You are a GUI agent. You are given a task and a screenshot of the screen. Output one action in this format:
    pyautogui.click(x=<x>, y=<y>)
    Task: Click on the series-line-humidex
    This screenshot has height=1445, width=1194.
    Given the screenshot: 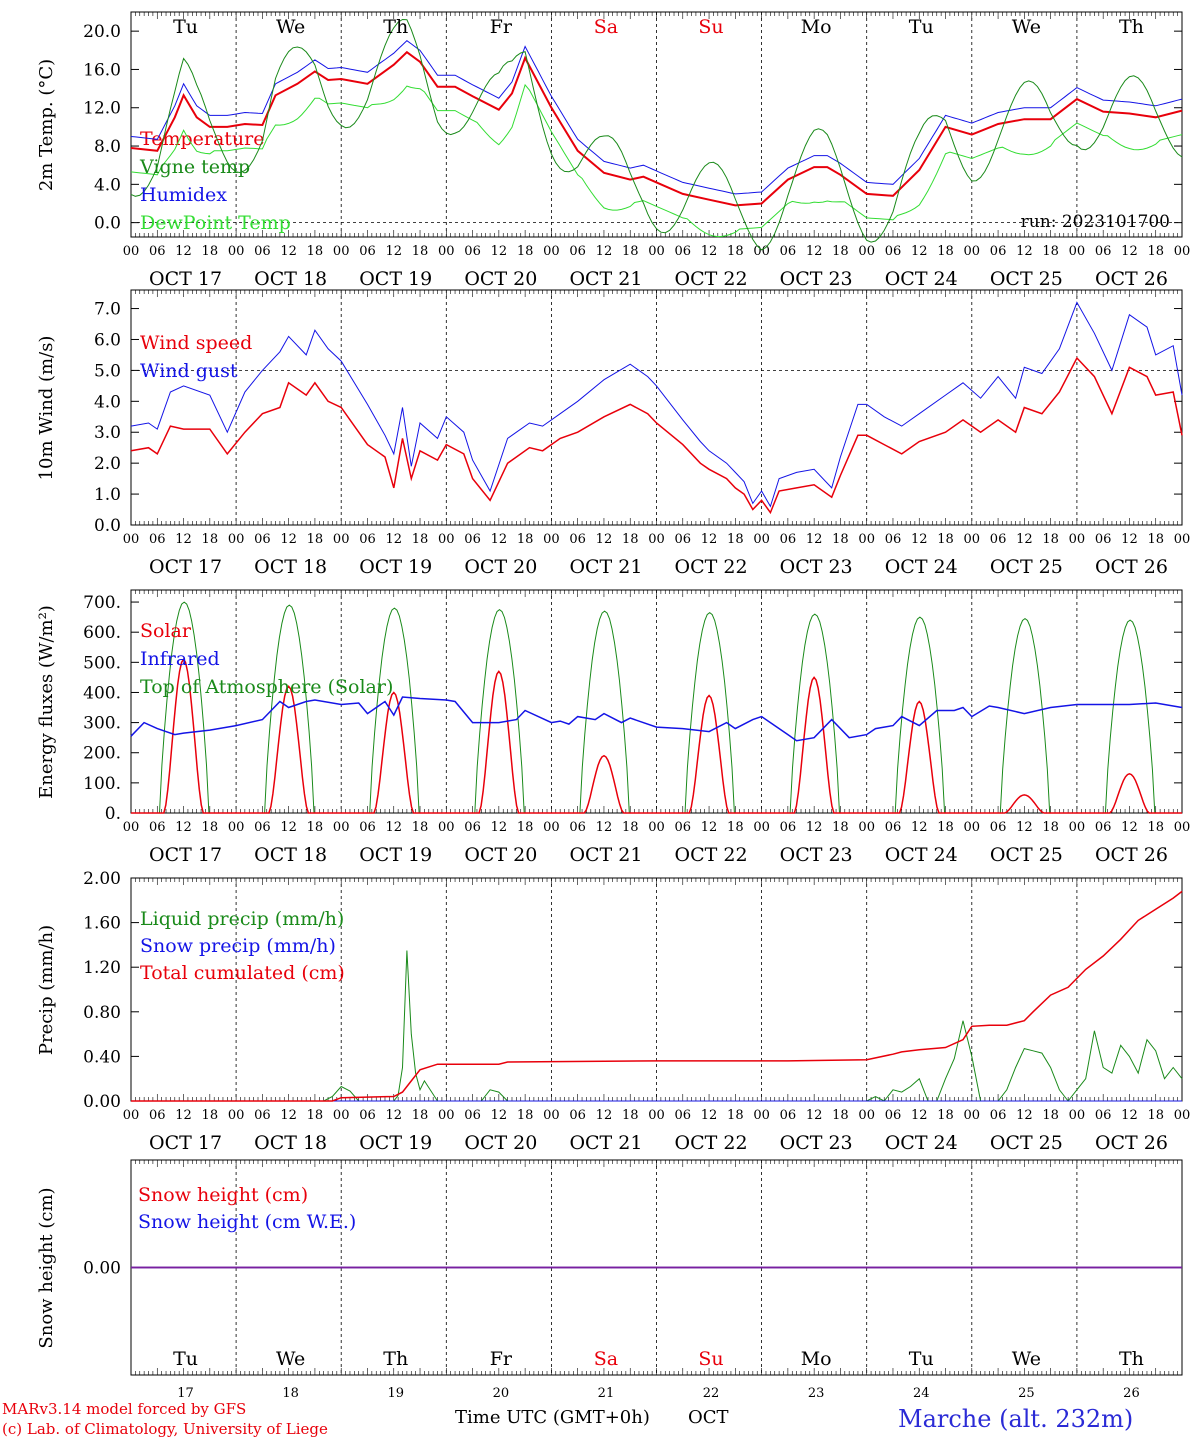 What is the action you would take?
    pyautogui.click(x=656, y=117)
    